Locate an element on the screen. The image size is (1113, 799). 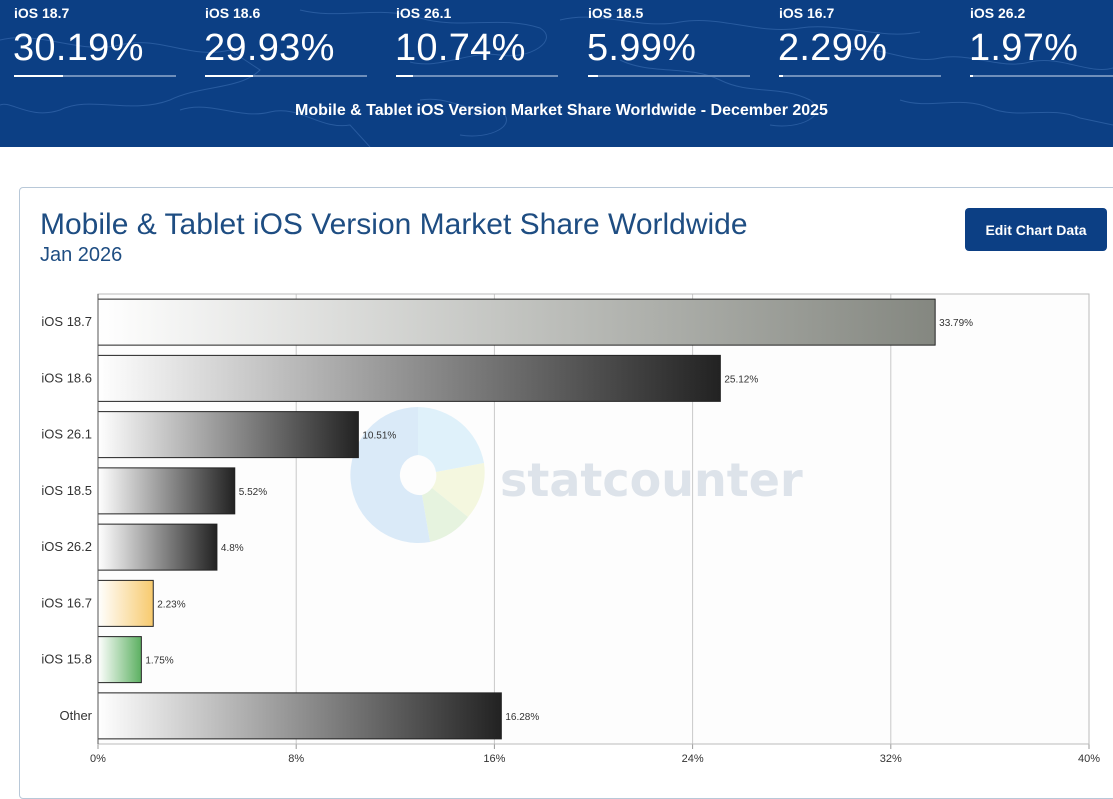
stat-value: 29.93% is located at coordinates (269, 48).